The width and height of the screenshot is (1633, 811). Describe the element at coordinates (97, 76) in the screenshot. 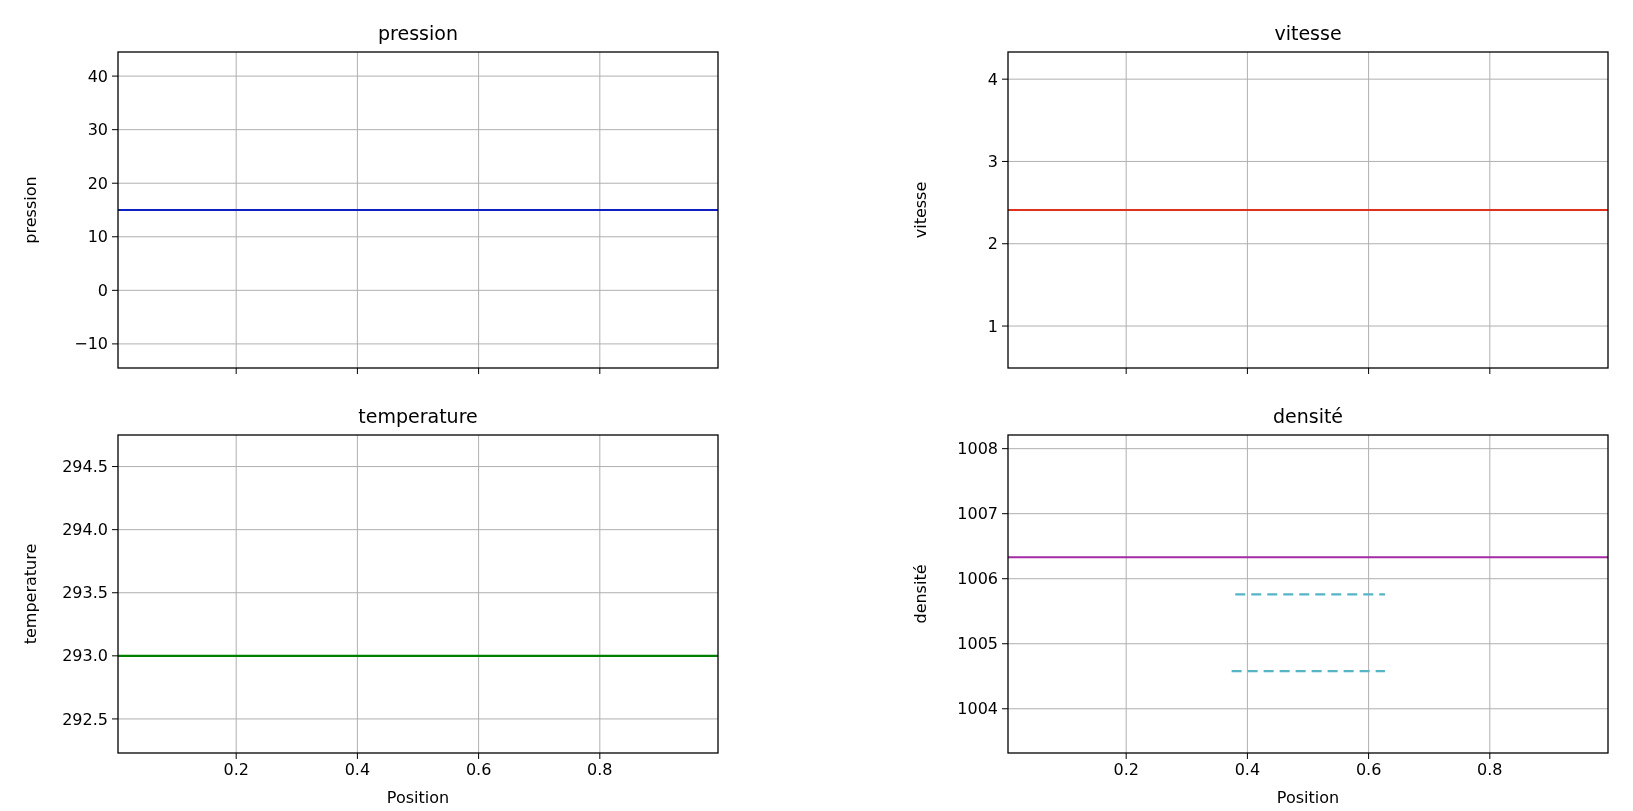

I see `y-tick-label: 40` at that location.